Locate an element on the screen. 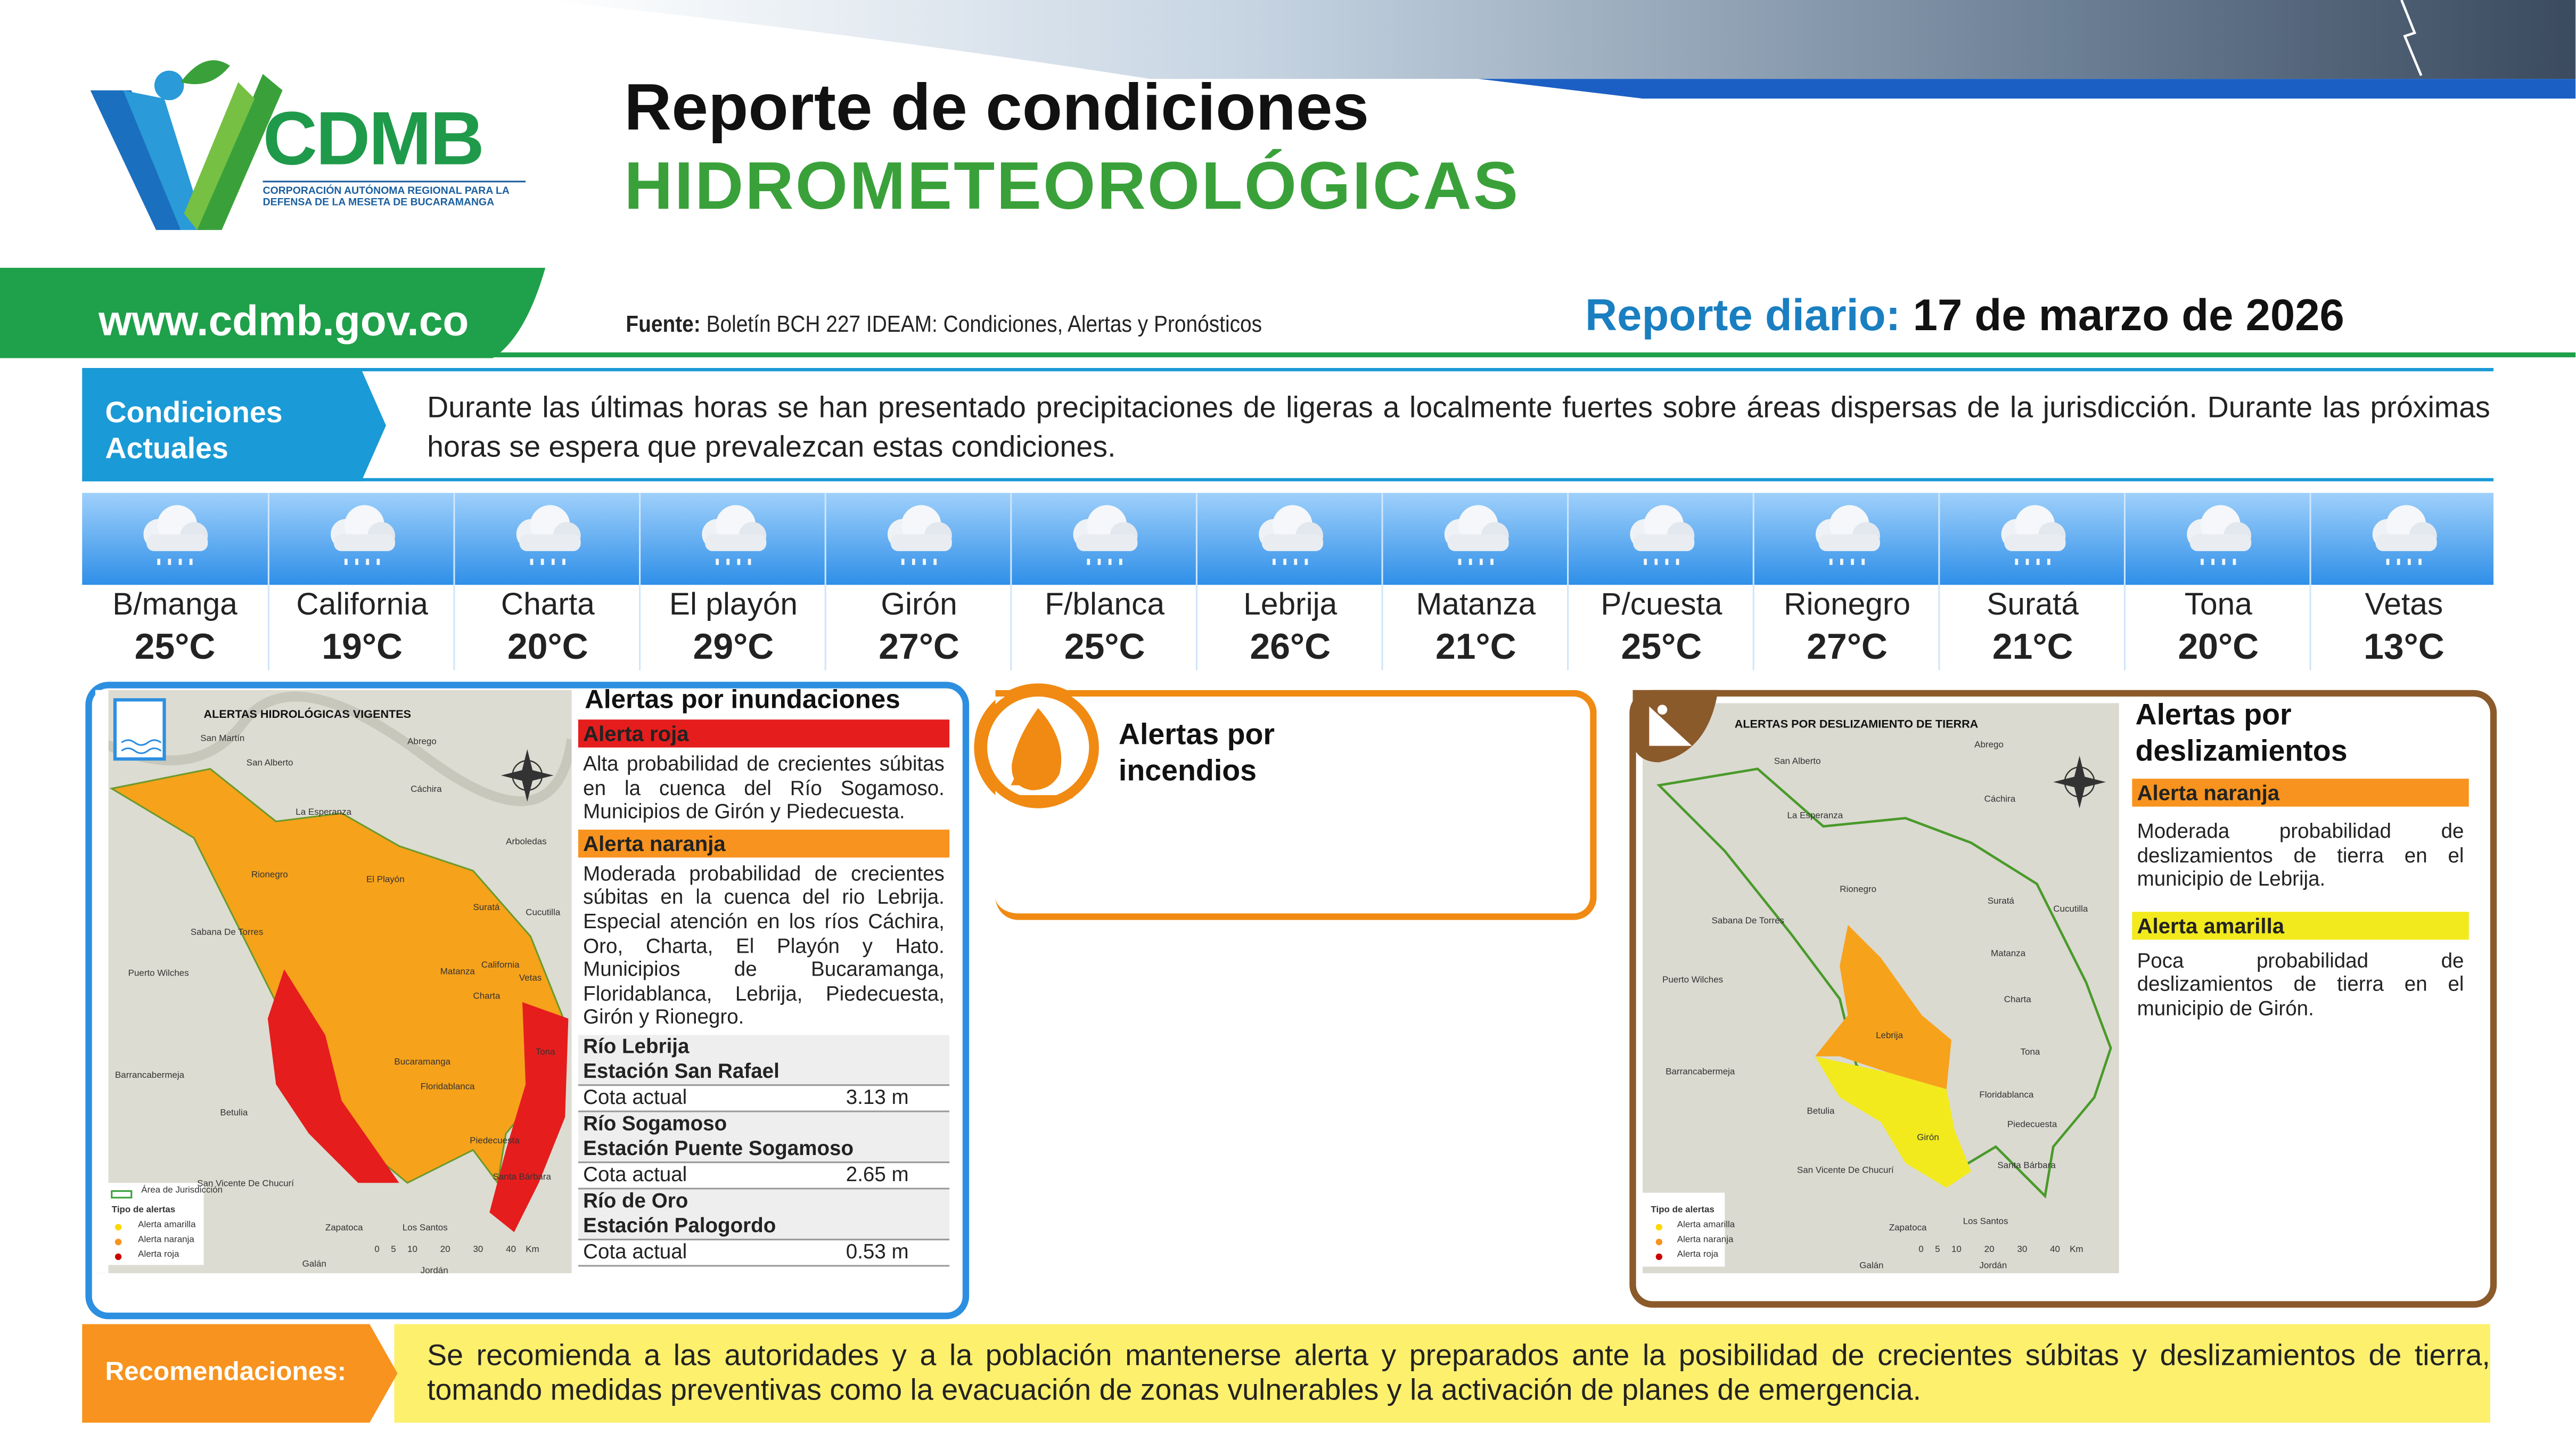  city: Girón is located at coordinates (919, 605).